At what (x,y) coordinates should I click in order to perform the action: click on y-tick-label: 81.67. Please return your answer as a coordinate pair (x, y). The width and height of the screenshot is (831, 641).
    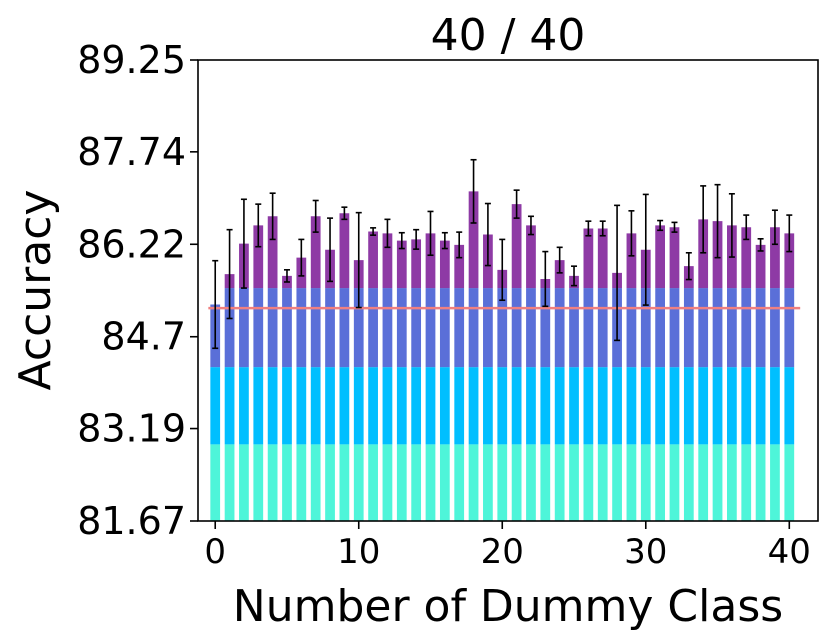
    Looking at the image, I should click on (131, 521).